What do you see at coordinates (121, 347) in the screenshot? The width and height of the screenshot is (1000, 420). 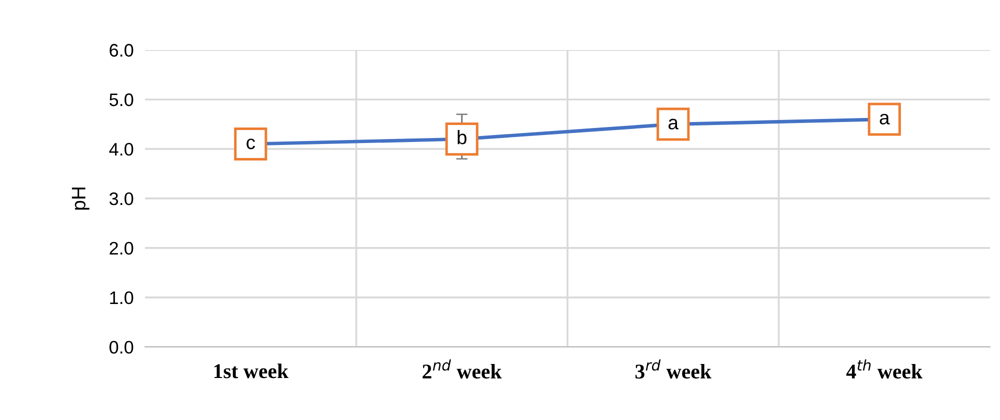 I see `y-tick-label: 0.0` at bounding box center [121, 347].